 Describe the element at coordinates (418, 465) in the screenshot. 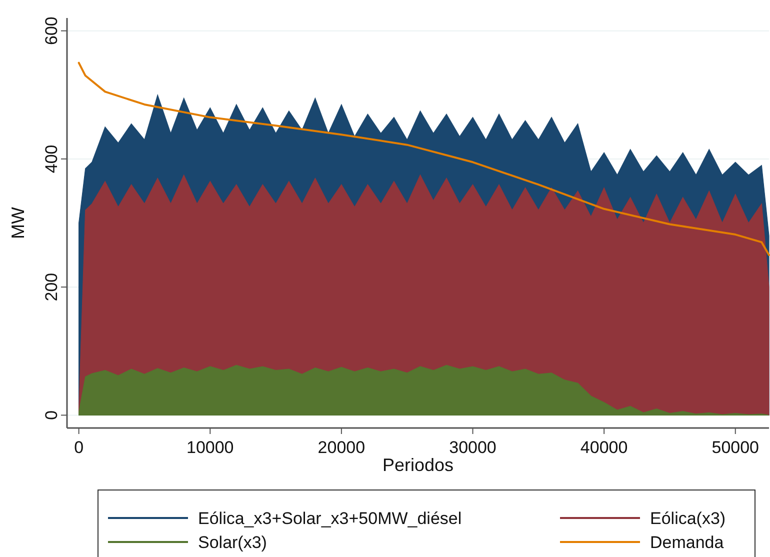

I see `x-axis-title: Periodos` at that location.